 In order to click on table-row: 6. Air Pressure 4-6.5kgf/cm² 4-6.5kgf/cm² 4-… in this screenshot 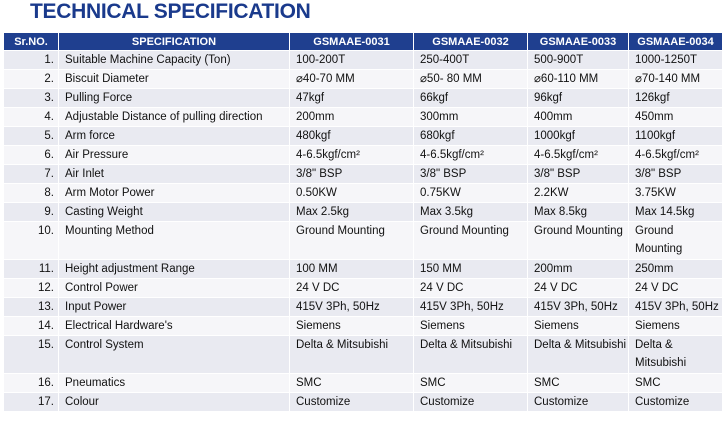, I will do `click(363, 155)`.